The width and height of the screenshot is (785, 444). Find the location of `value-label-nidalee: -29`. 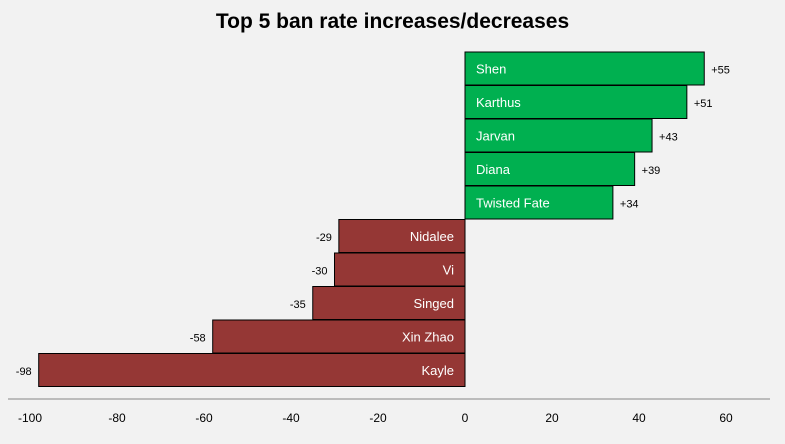

value-label-nidalee: -29 is located at coordinates (324, 238).